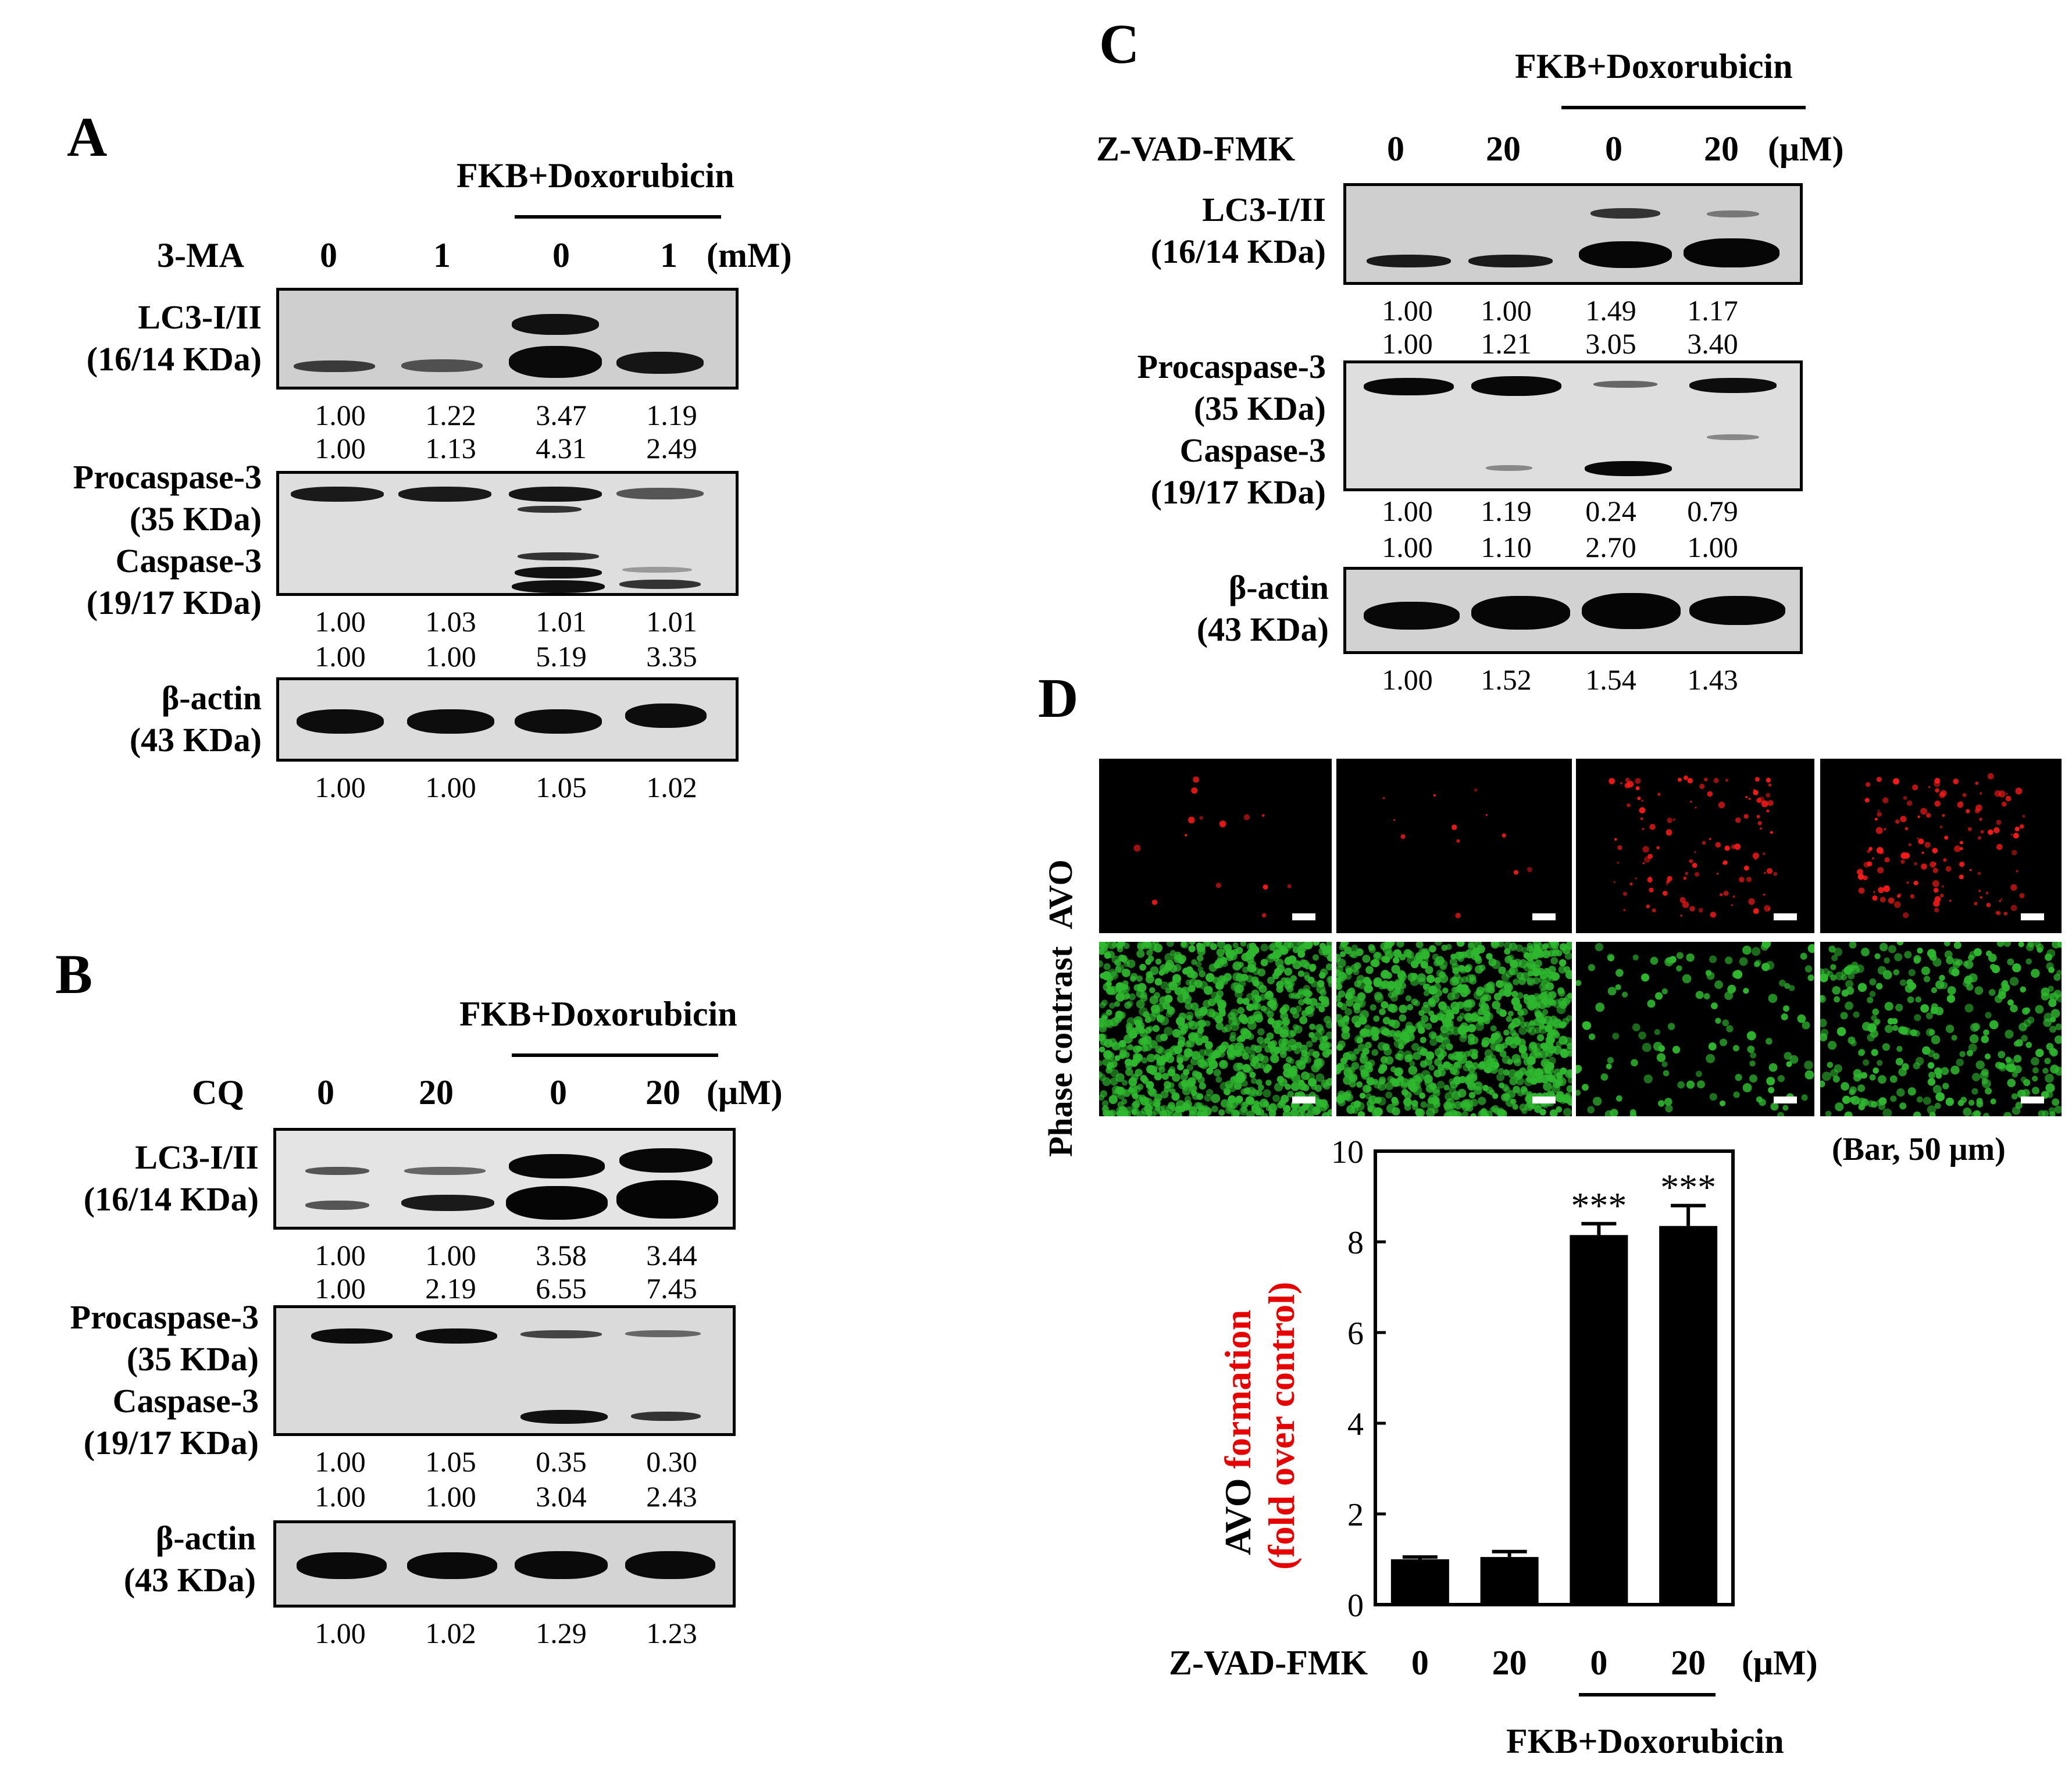  Describe the element at coordinates (450, 1255) in the screenshot. I see `panel-b-lc3-val-1-2: 1.00` at that location.